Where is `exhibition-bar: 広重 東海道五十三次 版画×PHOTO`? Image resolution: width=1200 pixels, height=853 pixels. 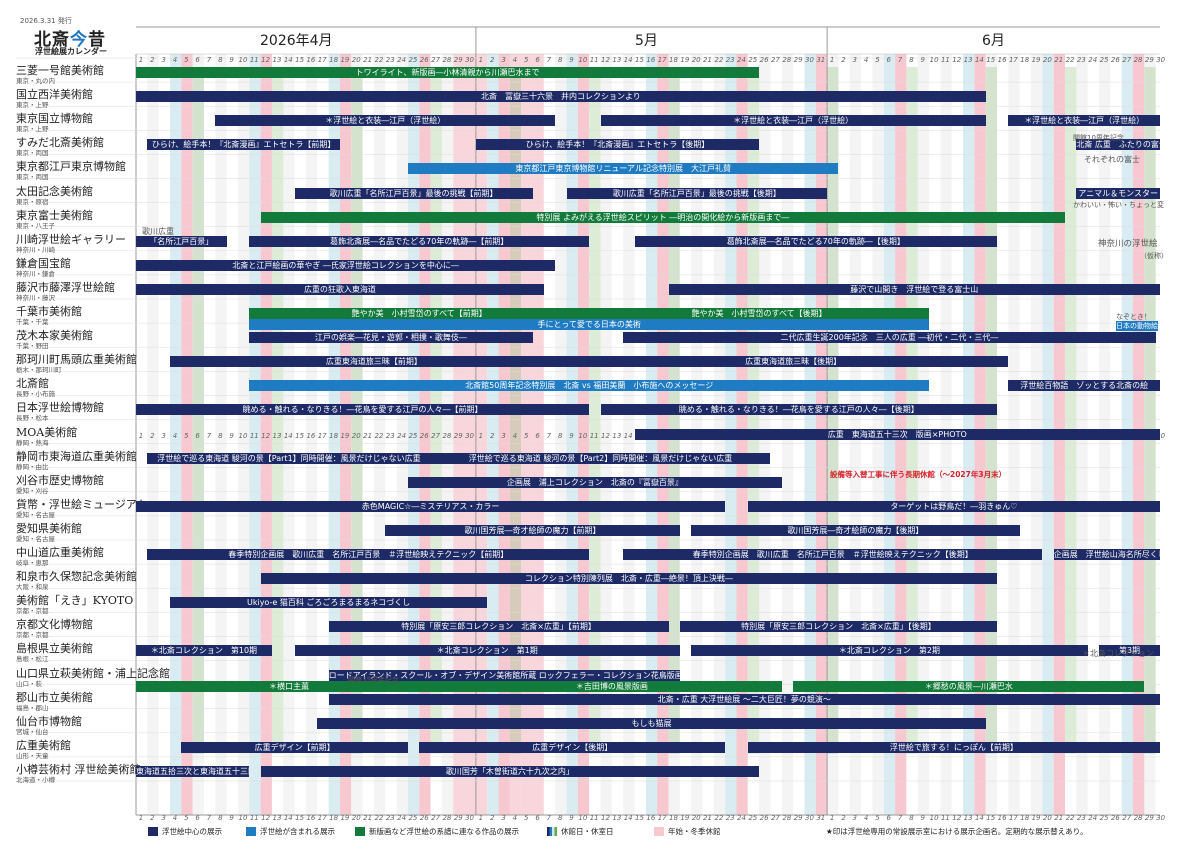 exhibition-bar: 広重 東海道五十三次 版画×PHOTO is located at coordinates (897, 434).